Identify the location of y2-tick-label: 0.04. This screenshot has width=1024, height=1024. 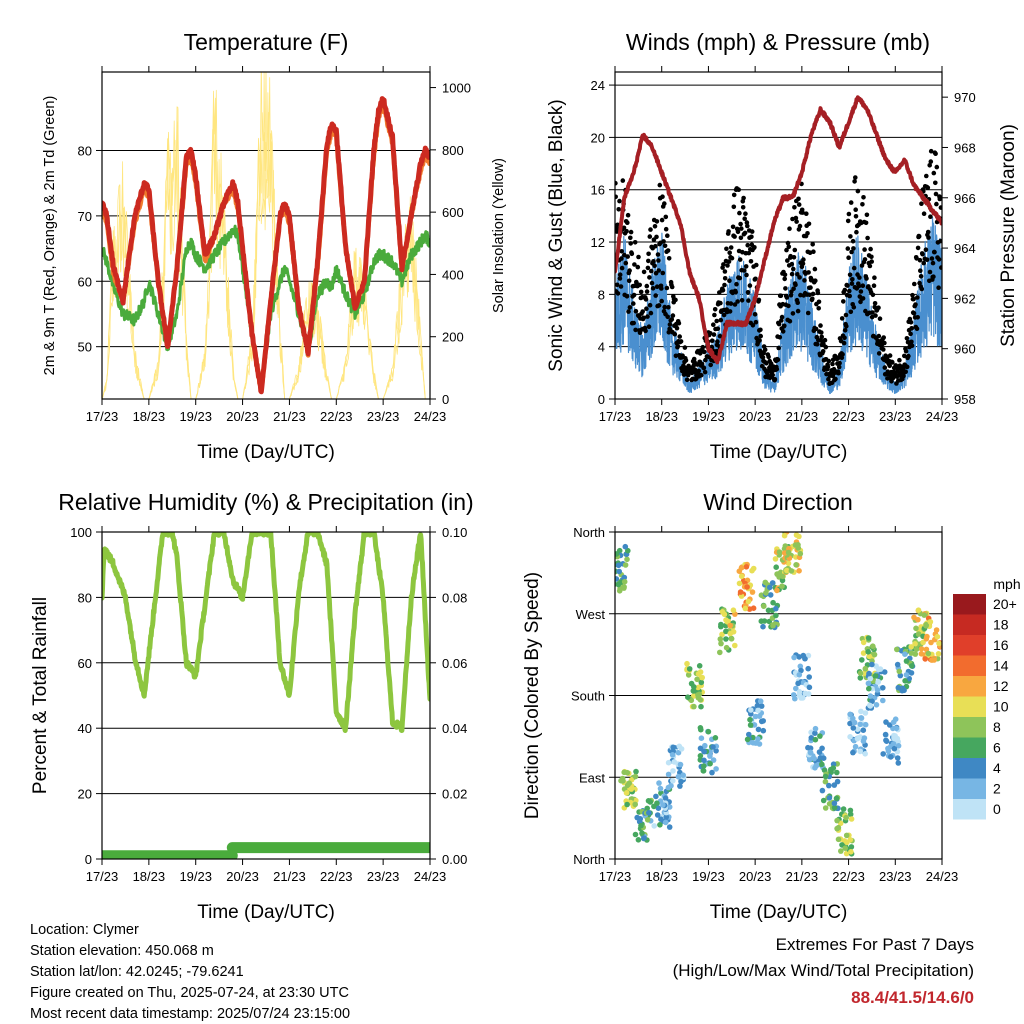
(454, 728).